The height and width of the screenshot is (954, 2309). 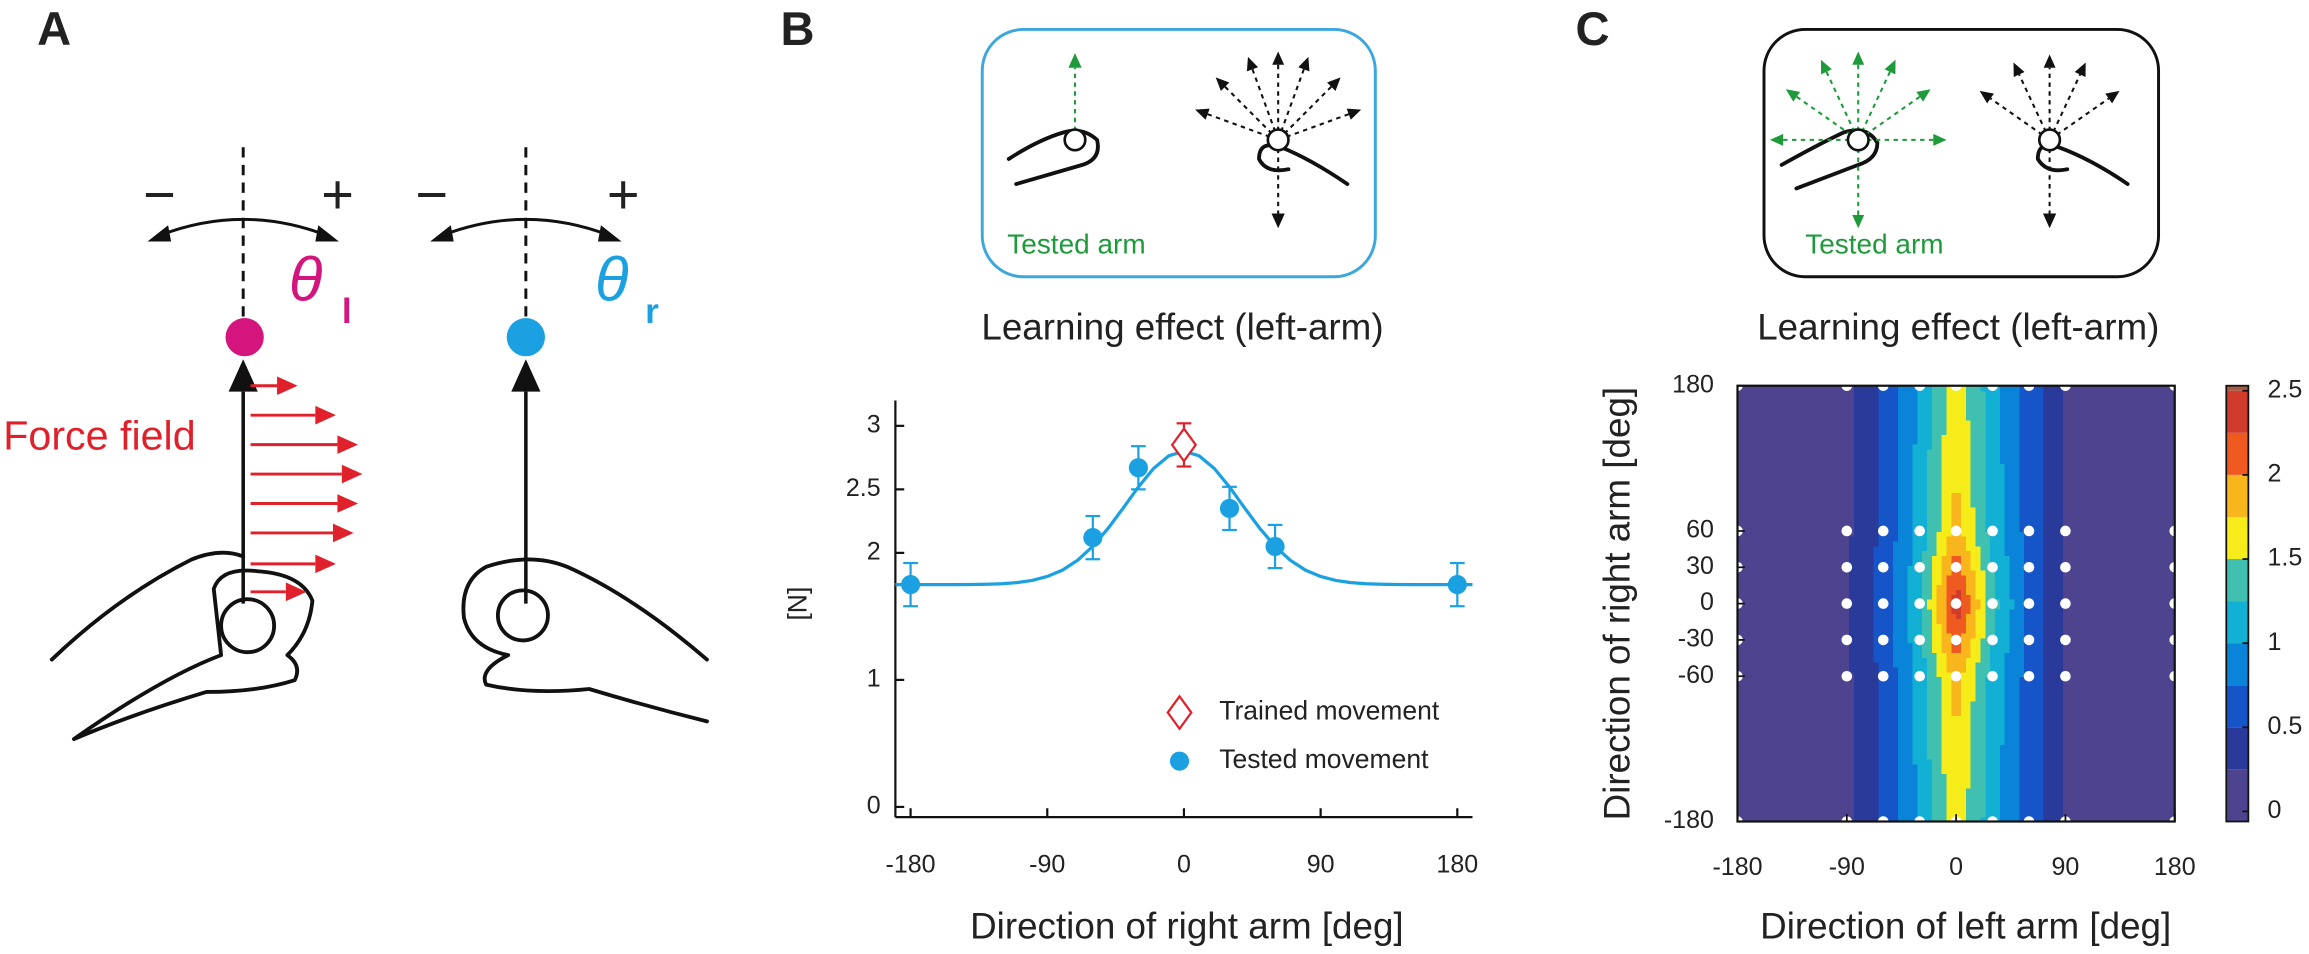 What do you see at coordinates (652, 311) in the screenshot?
I see `theta-subscript: r` at bounding box center [652, 311].